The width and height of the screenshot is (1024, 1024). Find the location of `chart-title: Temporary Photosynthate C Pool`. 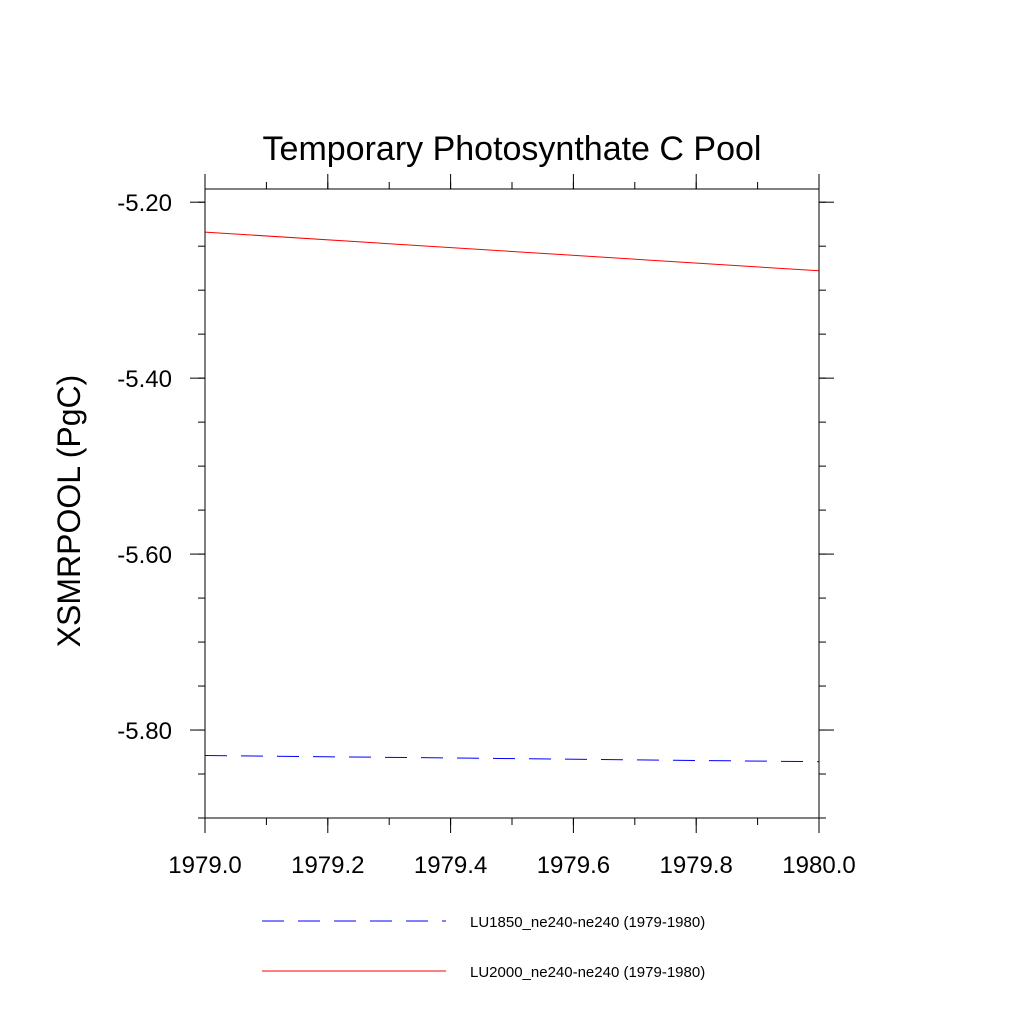

chart-title: Temporary Photosynthate C Pool is located at coordinates (512, 149).